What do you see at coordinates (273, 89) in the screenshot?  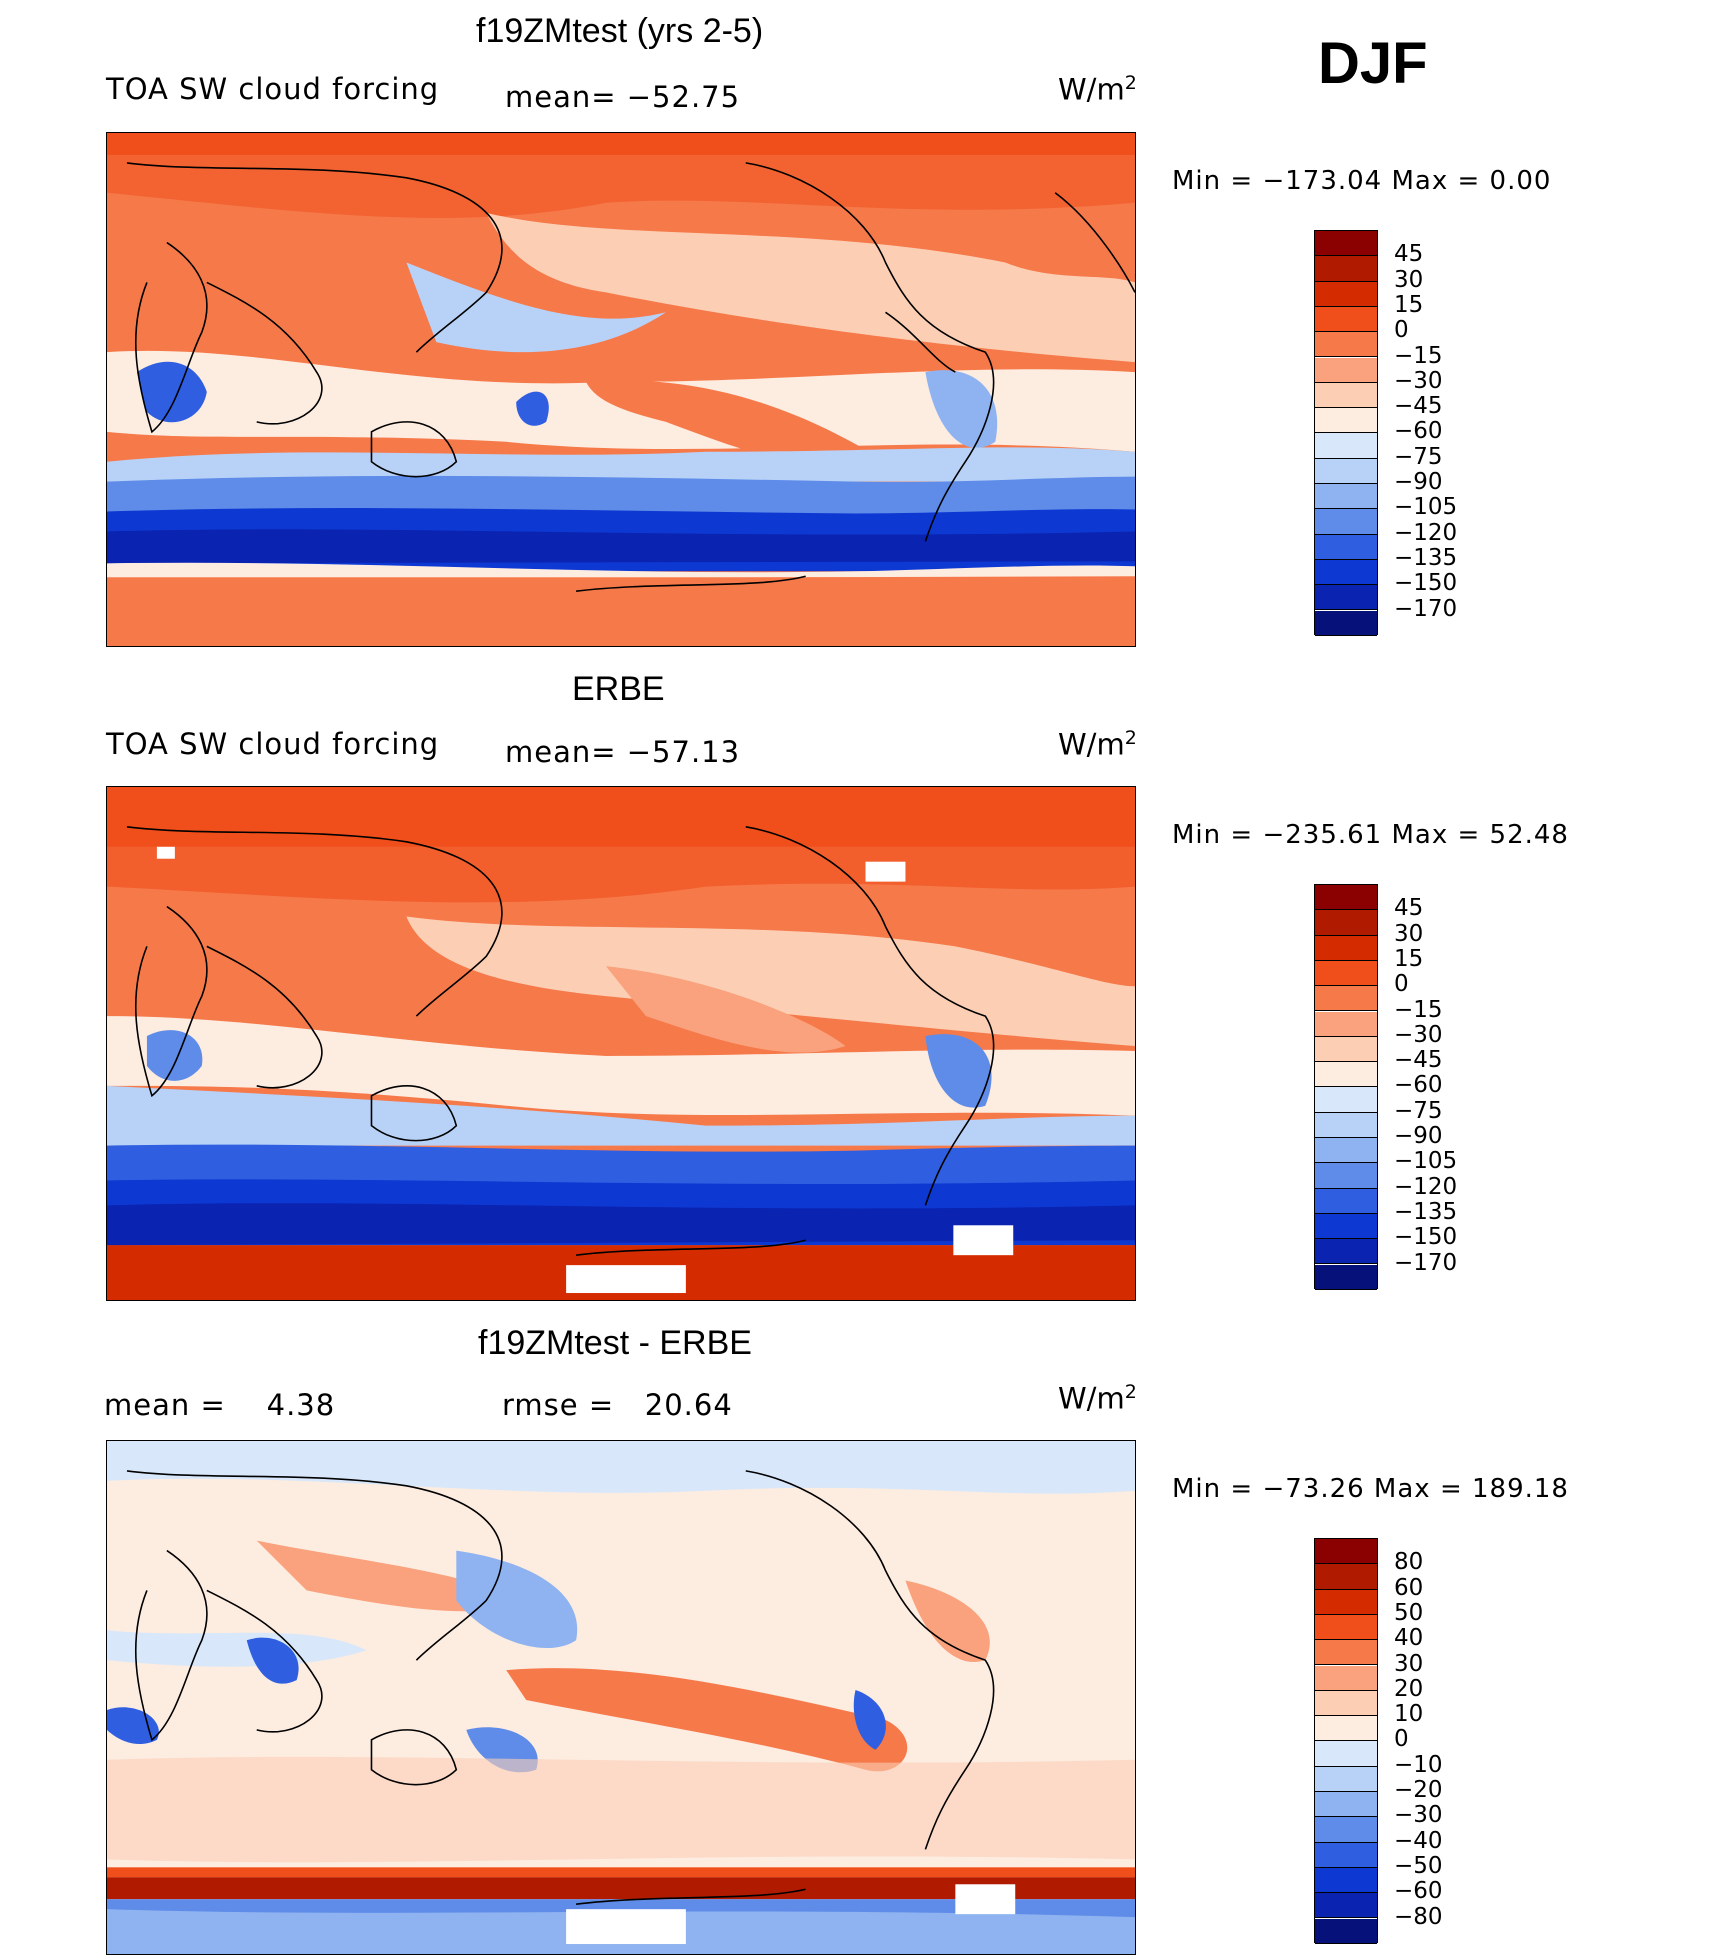 I see `panel1-field-label: TOA SW cloud forcing` at bounding box center [273, 89].